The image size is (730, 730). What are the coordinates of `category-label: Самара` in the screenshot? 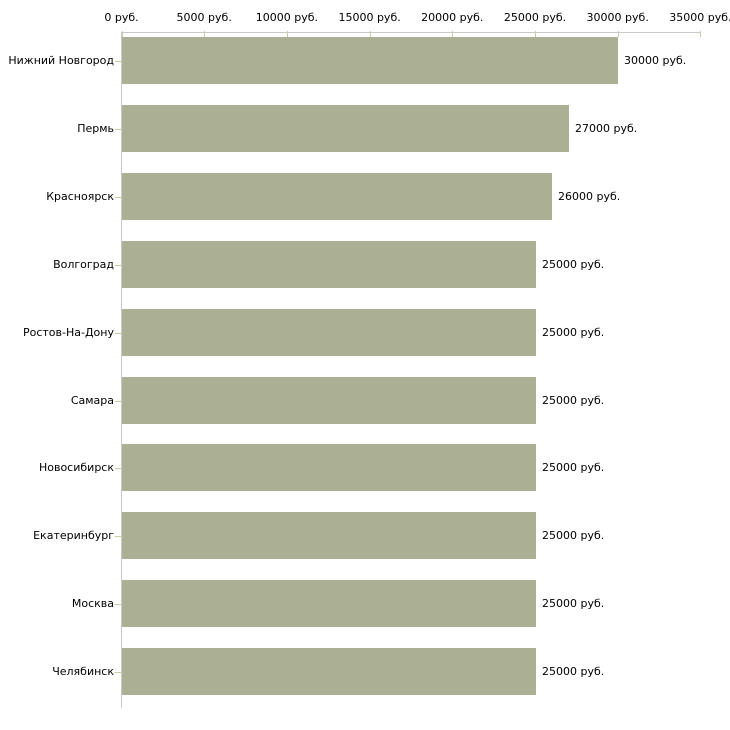 It's located at (92, 400).